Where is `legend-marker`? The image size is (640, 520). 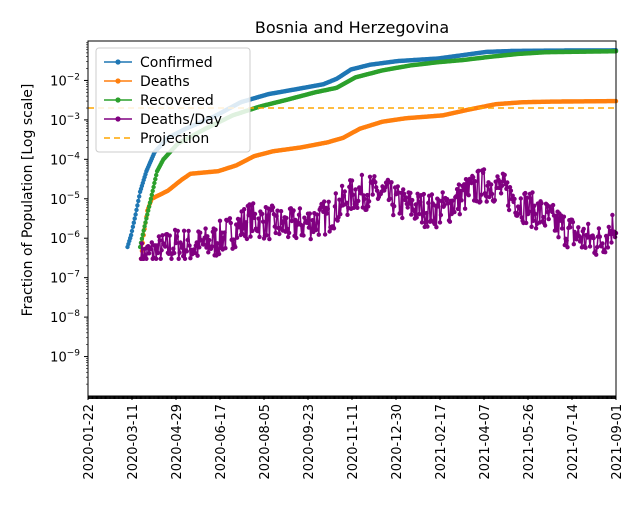
legend-marker is located at coordinates (118, 62).